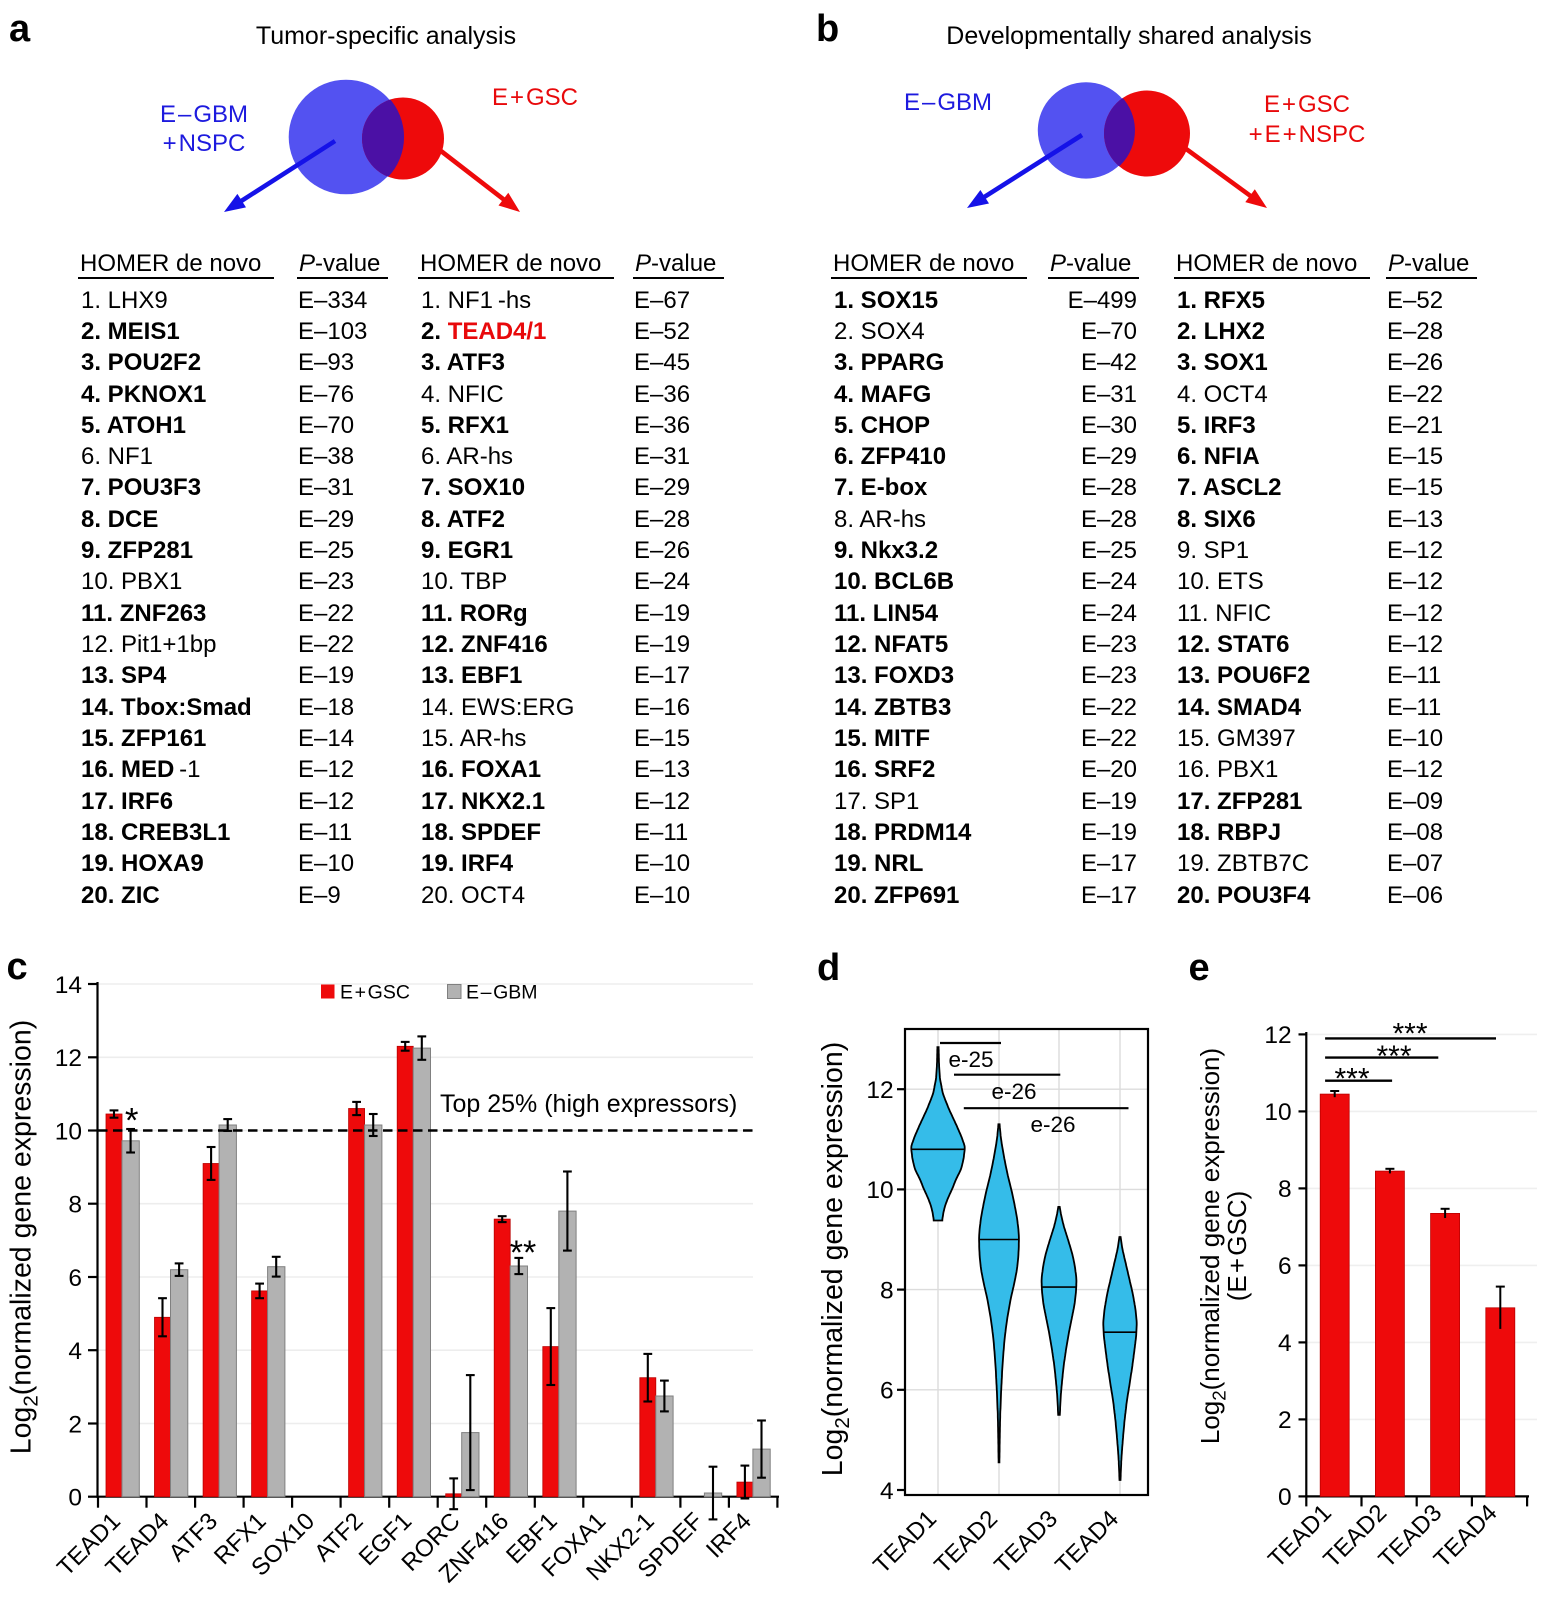 The width and height of the screenshot is (1555, 1600). I want to click on svg-text: 14, so click(68, 985).